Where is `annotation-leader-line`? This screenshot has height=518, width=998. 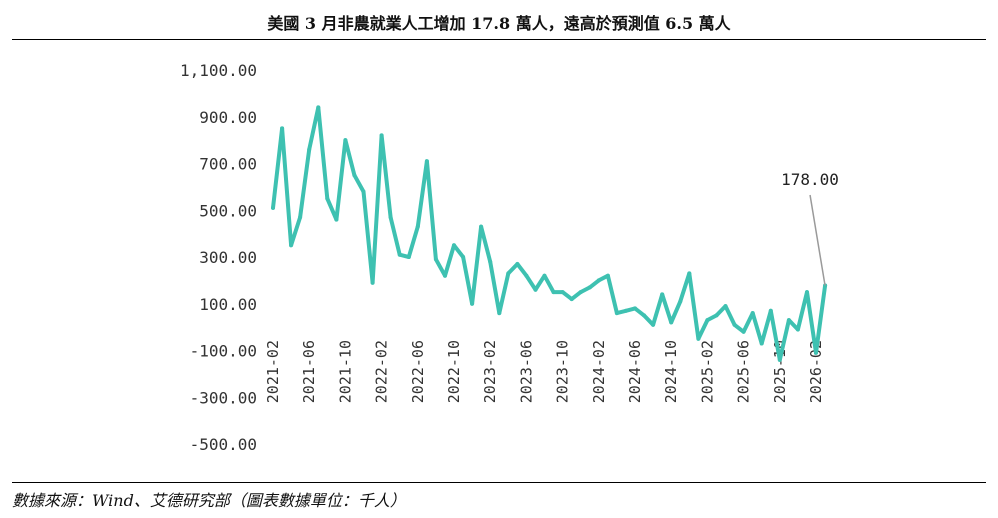
annotation-leader-line is located at coordinates (817, 240).